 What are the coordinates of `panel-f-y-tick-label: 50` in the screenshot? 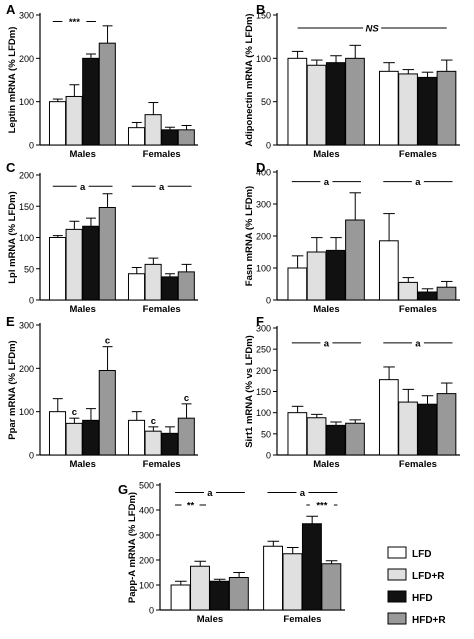 It's located at (266, 434).